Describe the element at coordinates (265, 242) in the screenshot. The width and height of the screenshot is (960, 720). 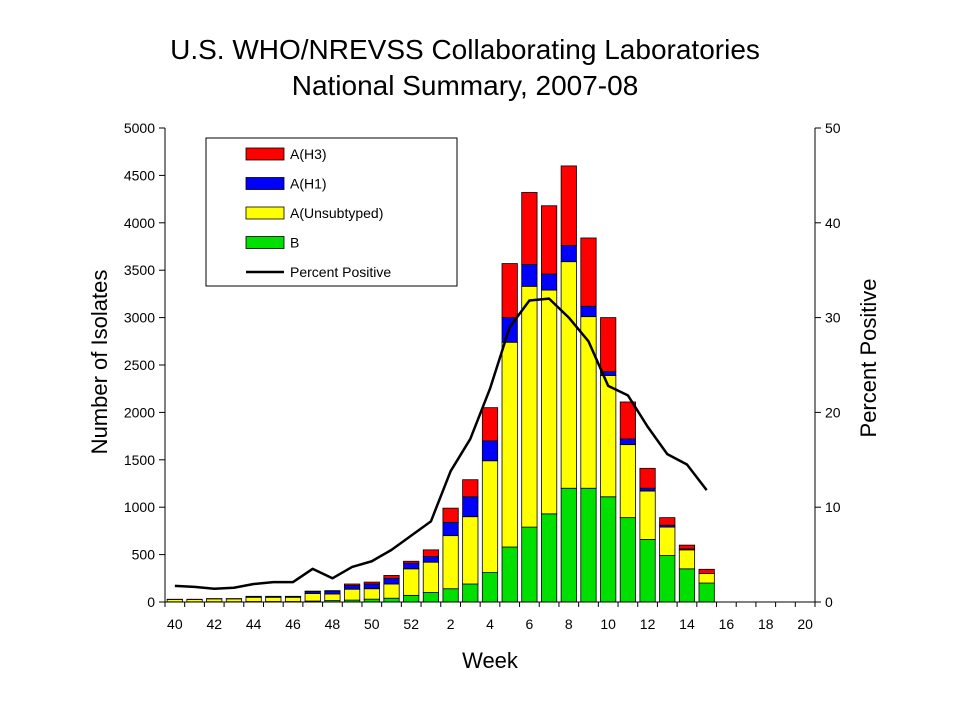
I see `legend-swatch-b` at that location.